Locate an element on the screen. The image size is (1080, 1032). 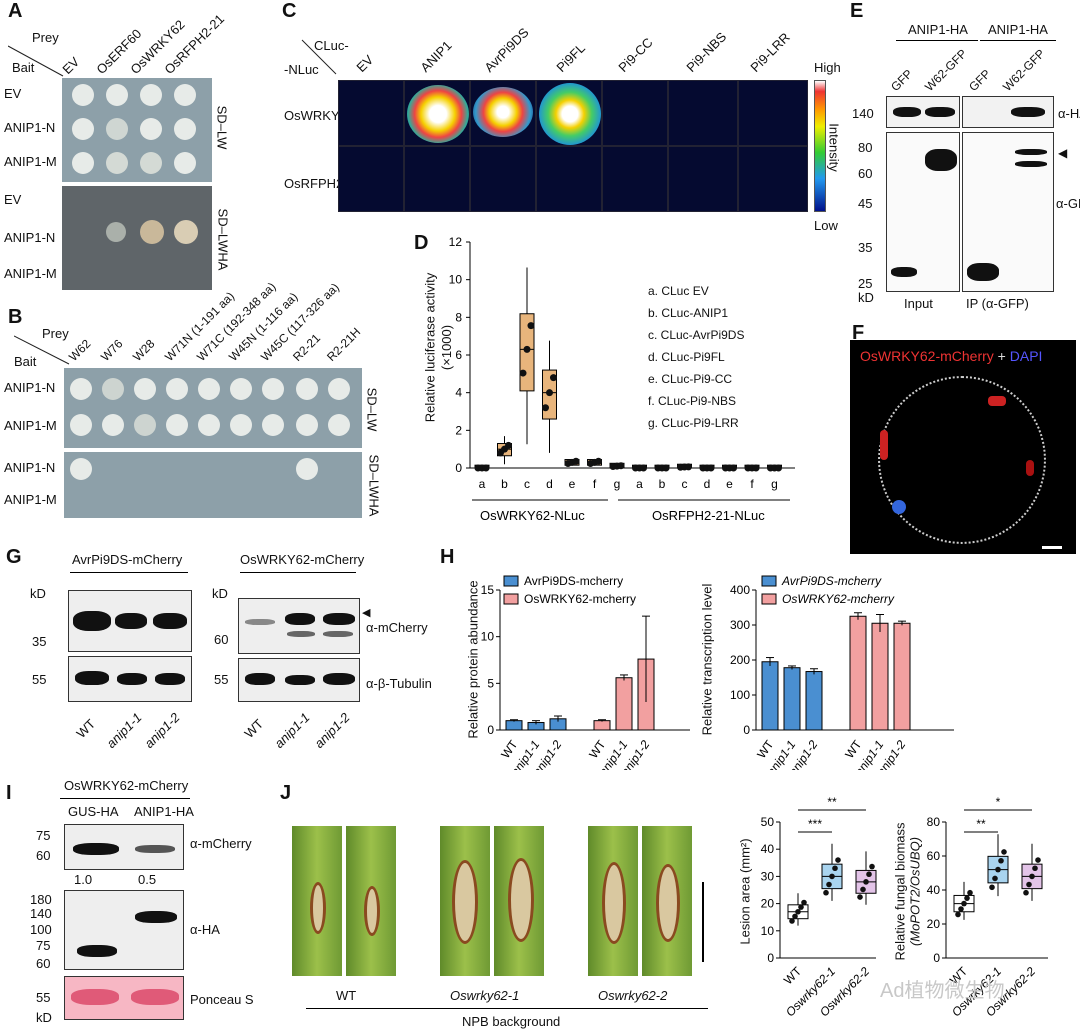
blot-title: OsWRKY62-mCherry is located at coordinates (302, 559).